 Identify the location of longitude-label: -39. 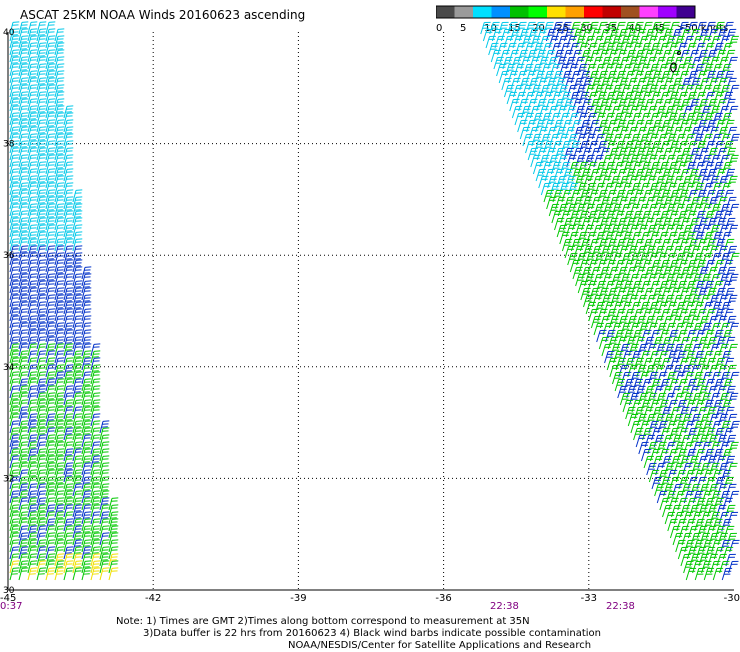
(298, 598).